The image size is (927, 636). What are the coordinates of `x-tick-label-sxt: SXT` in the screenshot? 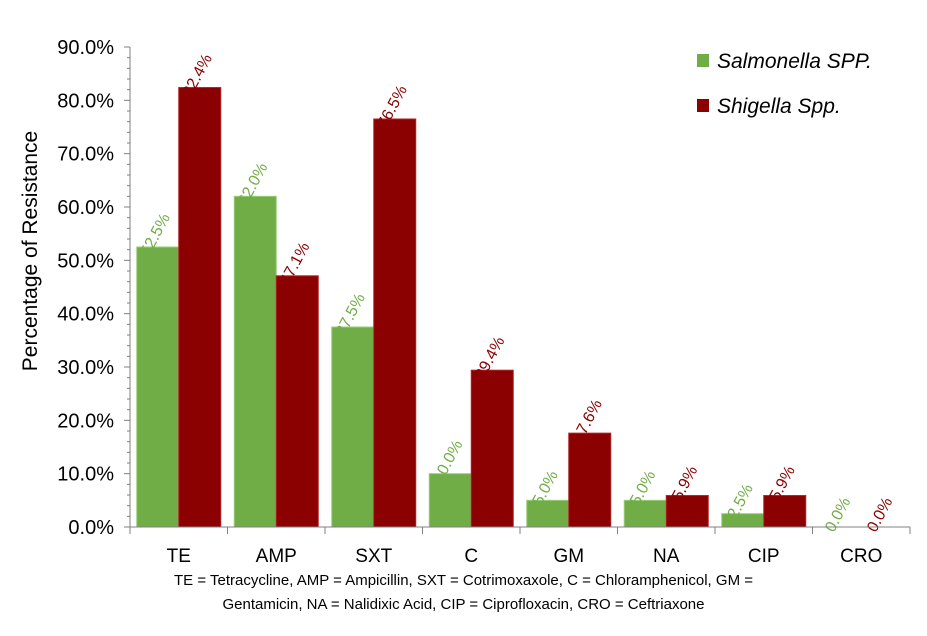 It's located at (373, 556).